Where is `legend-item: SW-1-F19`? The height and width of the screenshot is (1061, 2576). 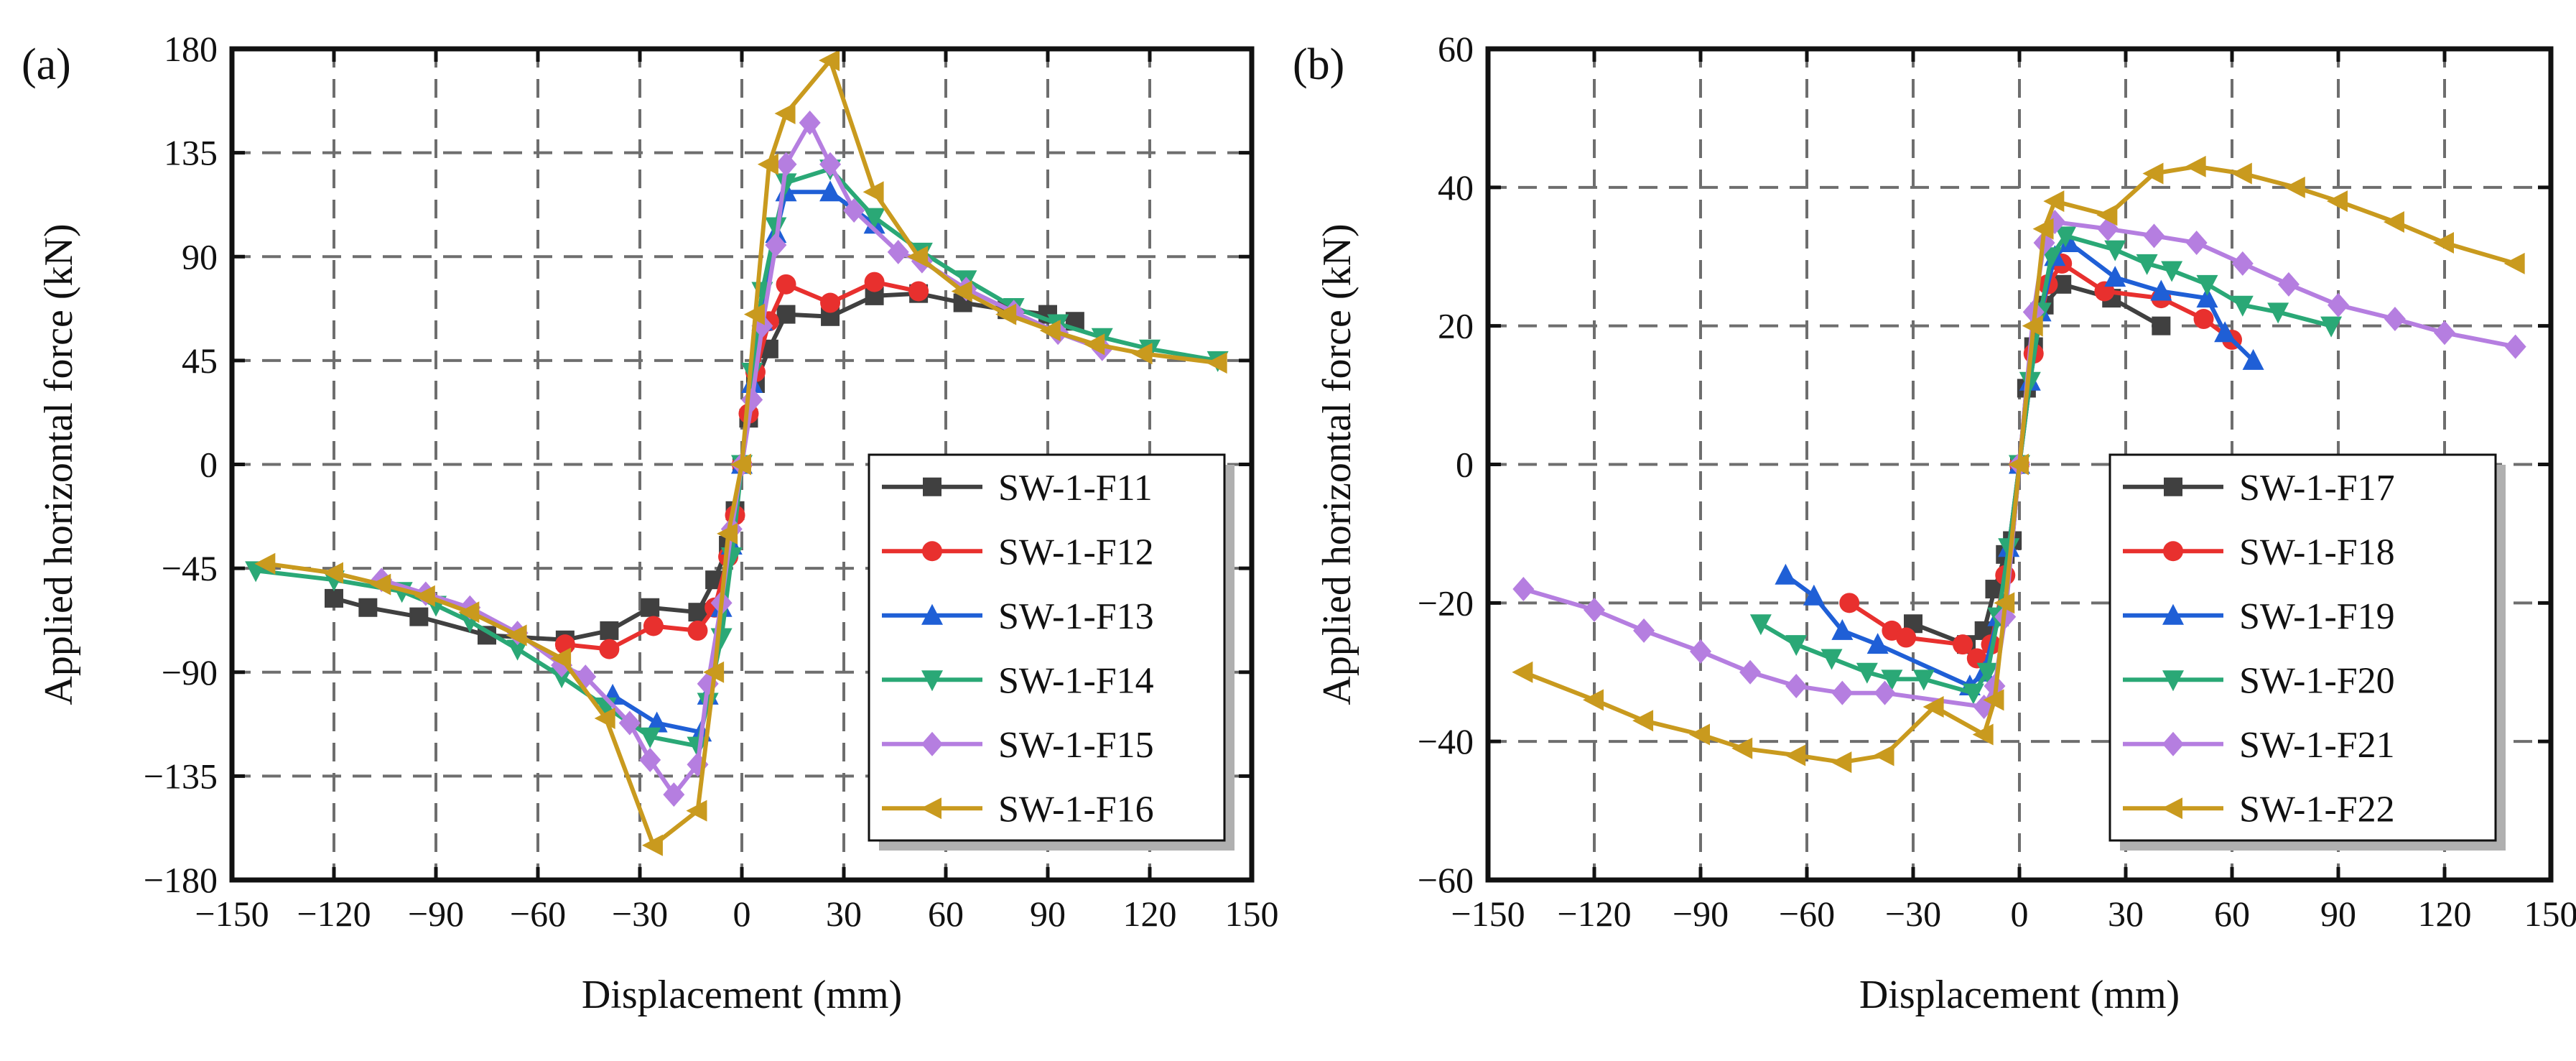
legend-item: SW-1-F19 is located at coordinates (2259, 617).